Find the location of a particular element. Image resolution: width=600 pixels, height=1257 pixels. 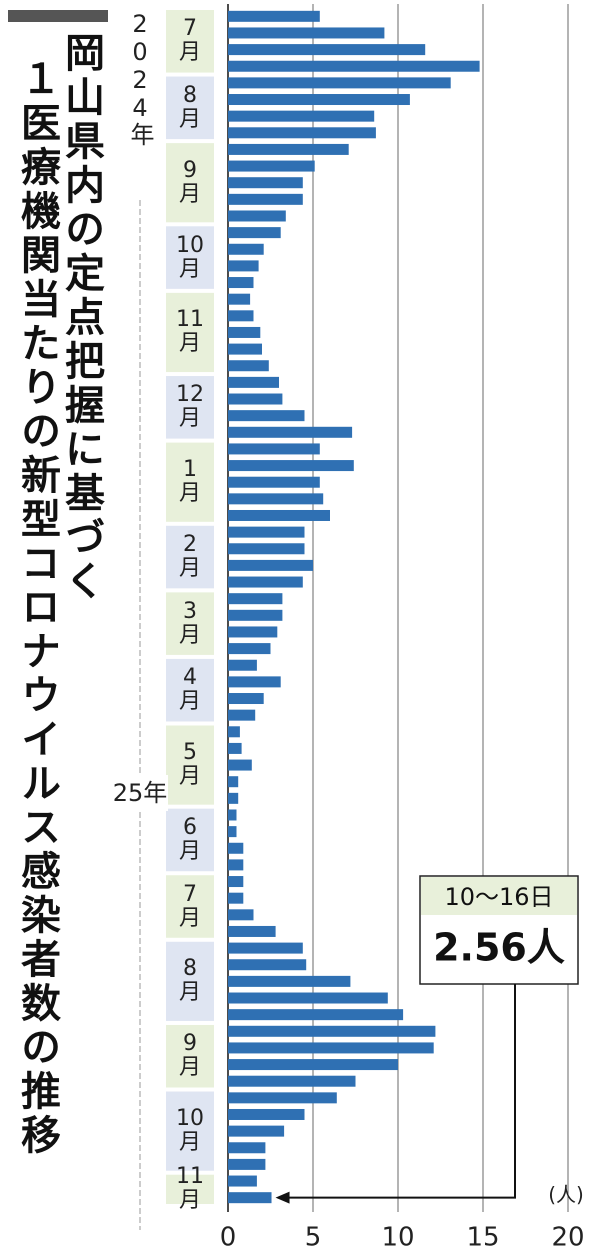

x-tick-label: 20 is located at coordinates (567, 1238).